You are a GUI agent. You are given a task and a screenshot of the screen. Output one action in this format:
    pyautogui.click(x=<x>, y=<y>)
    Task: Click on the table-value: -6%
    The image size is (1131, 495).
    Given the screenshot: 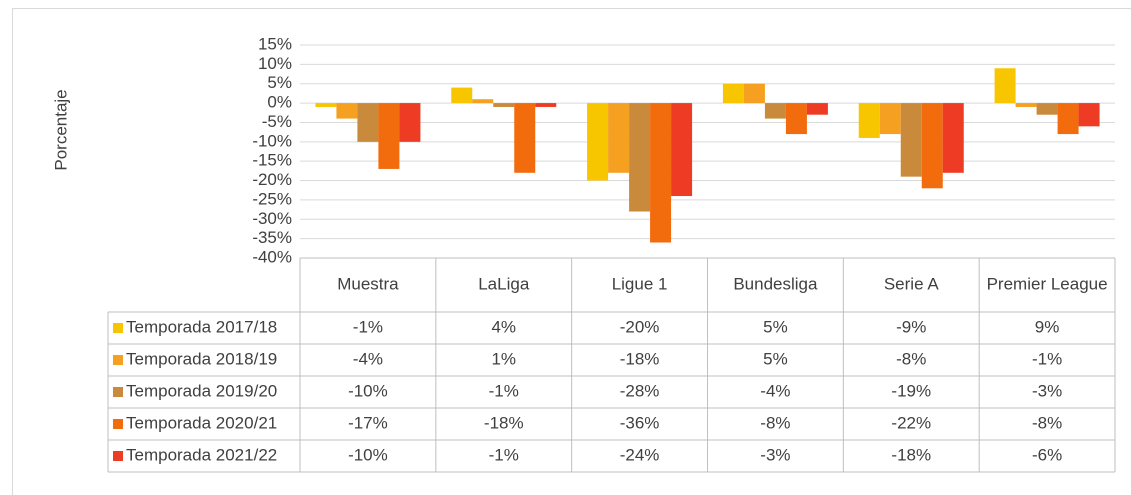 What is the action you would take?
    pyautogui.click(x=1047, y=454)
    